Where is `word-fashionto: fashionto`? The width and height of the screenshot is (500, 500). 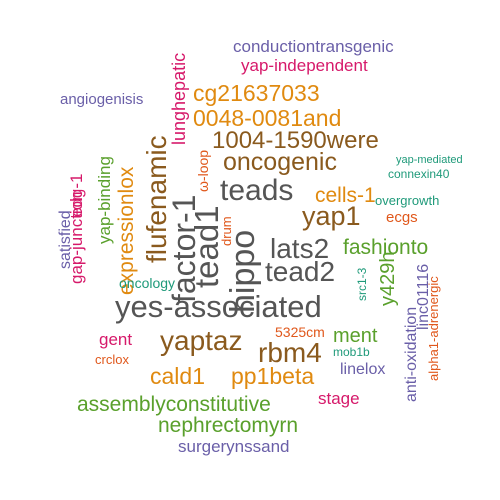
word-fashionto: fashionto is located at coordinates (386, 247).